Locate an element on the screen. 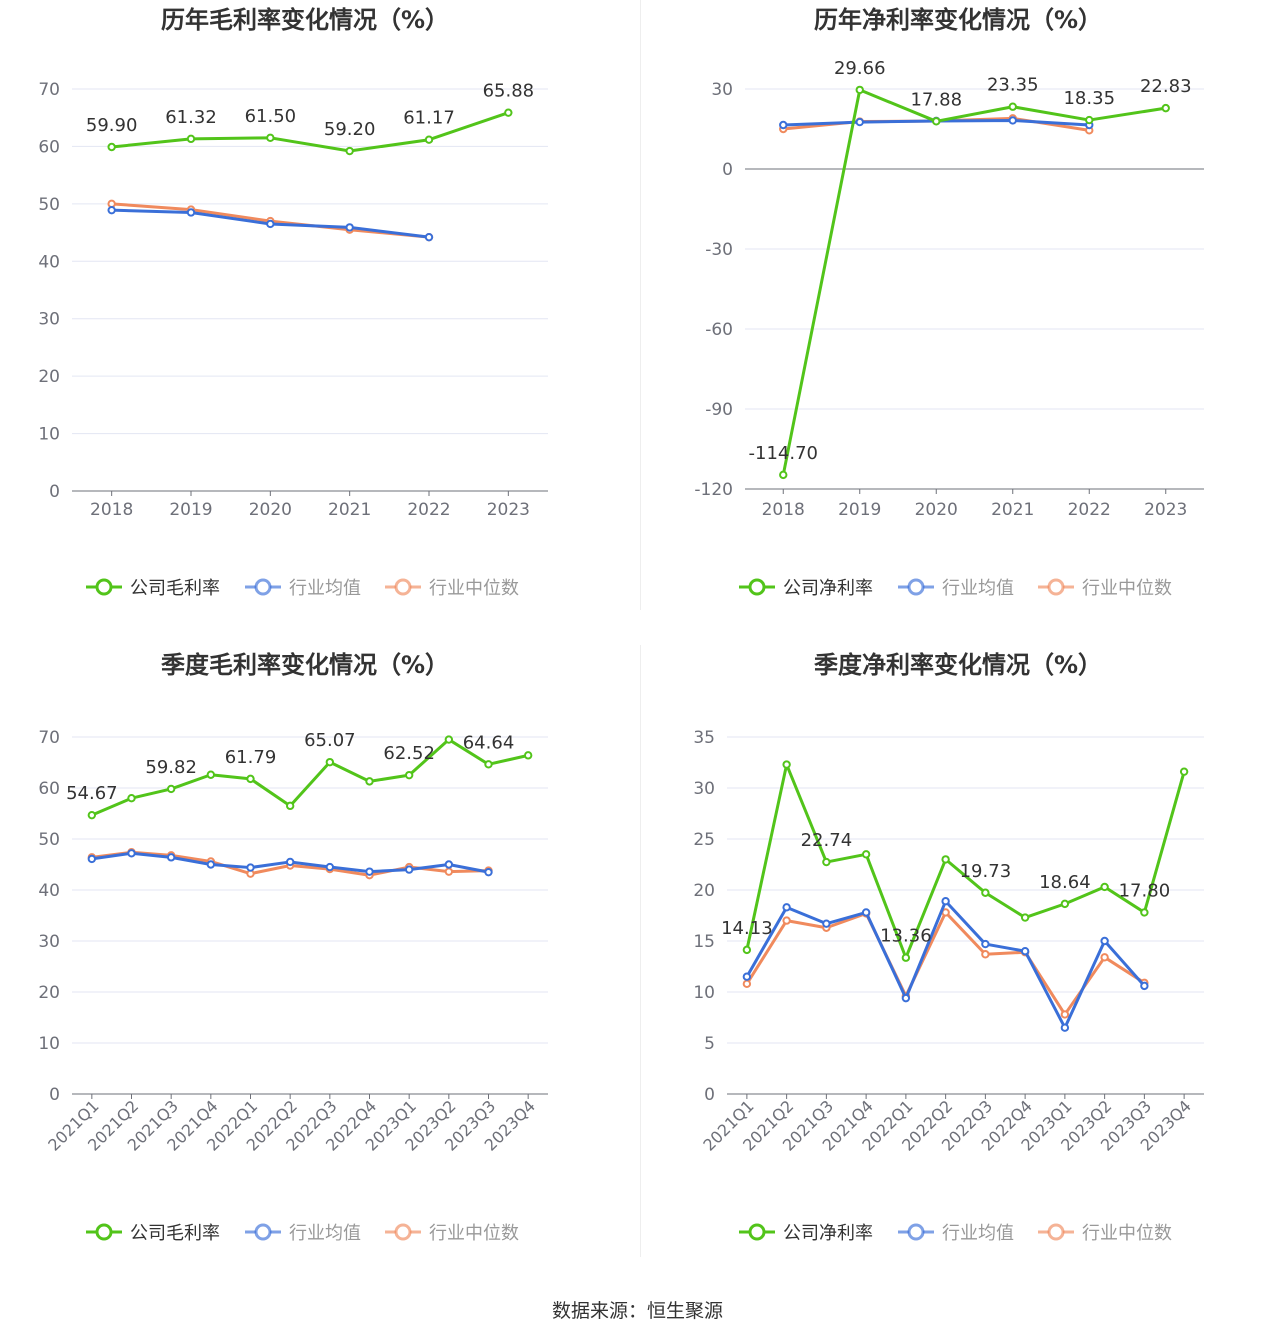  y-tick-label: 60 is located at coordinates (49, 147).